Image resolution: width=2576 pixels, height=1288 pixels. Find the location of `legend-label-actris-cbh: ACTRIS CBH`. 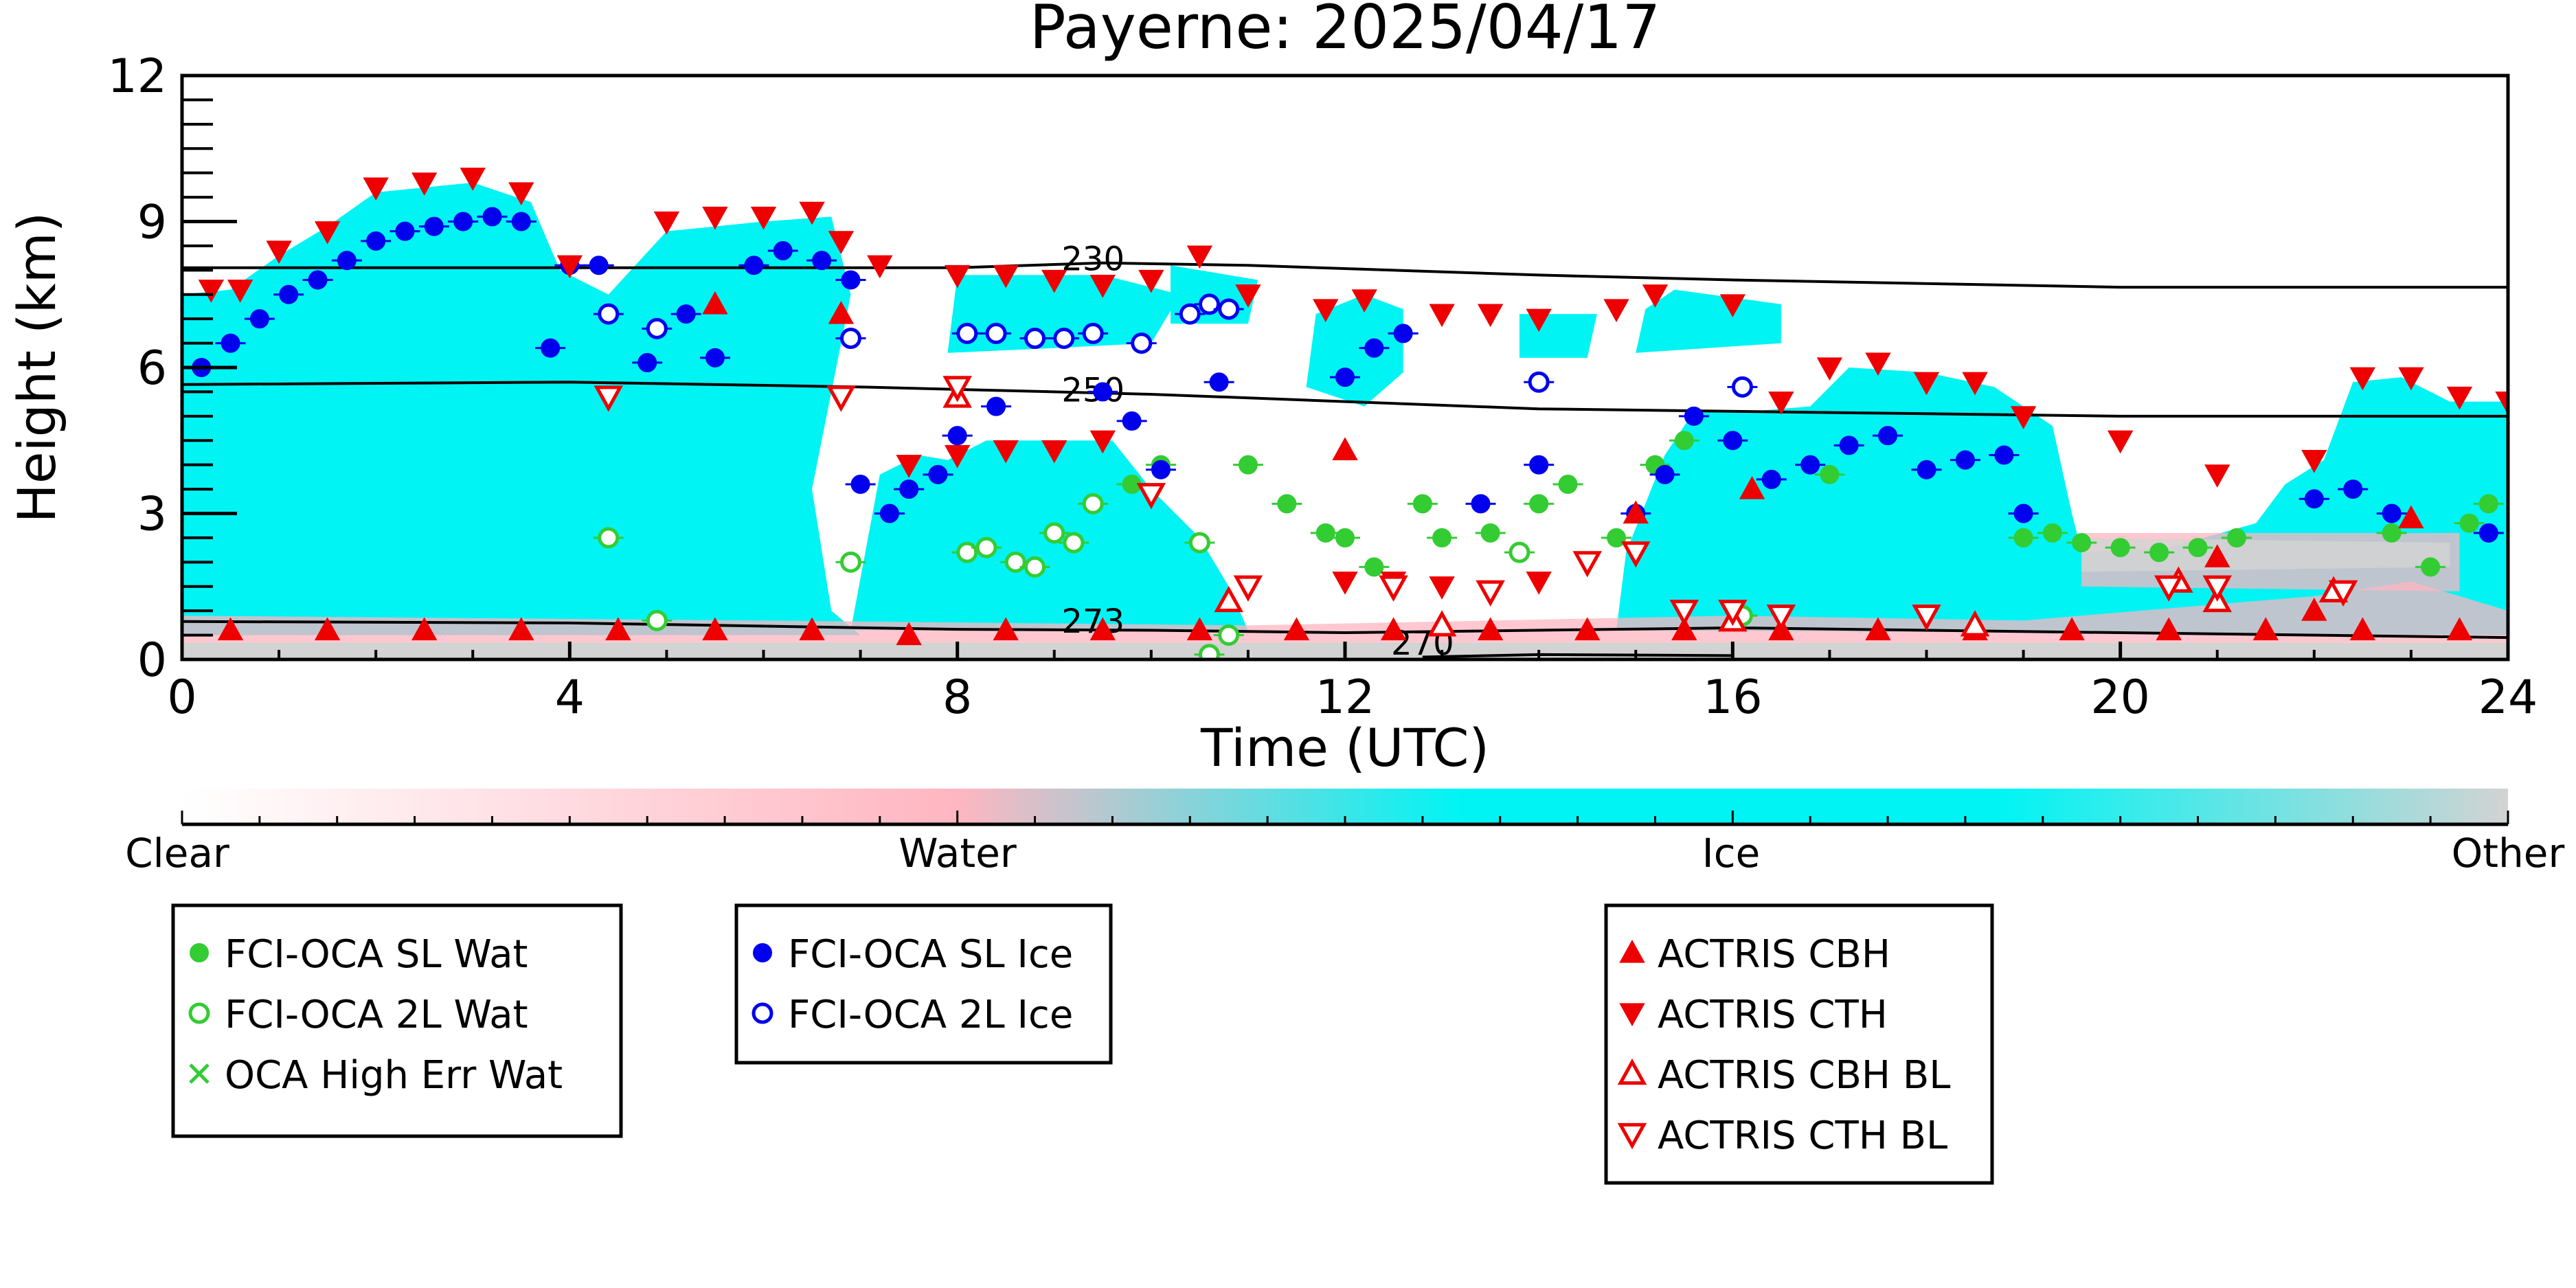

legend-label-actris-cbh: ACTRIS CBH is located at coordinates (1774, 954).